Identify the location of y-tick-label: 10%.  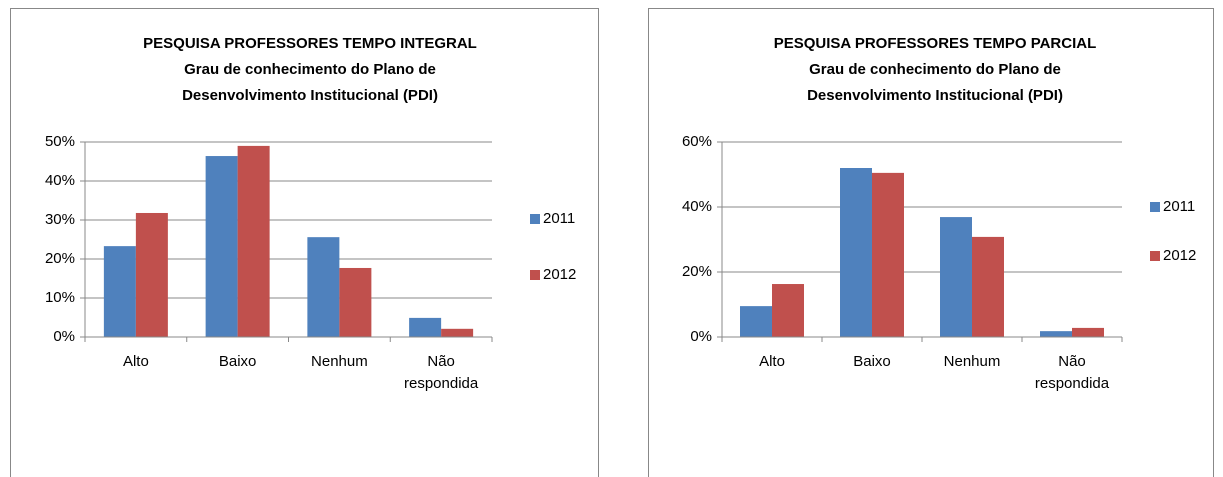
(60, 297).